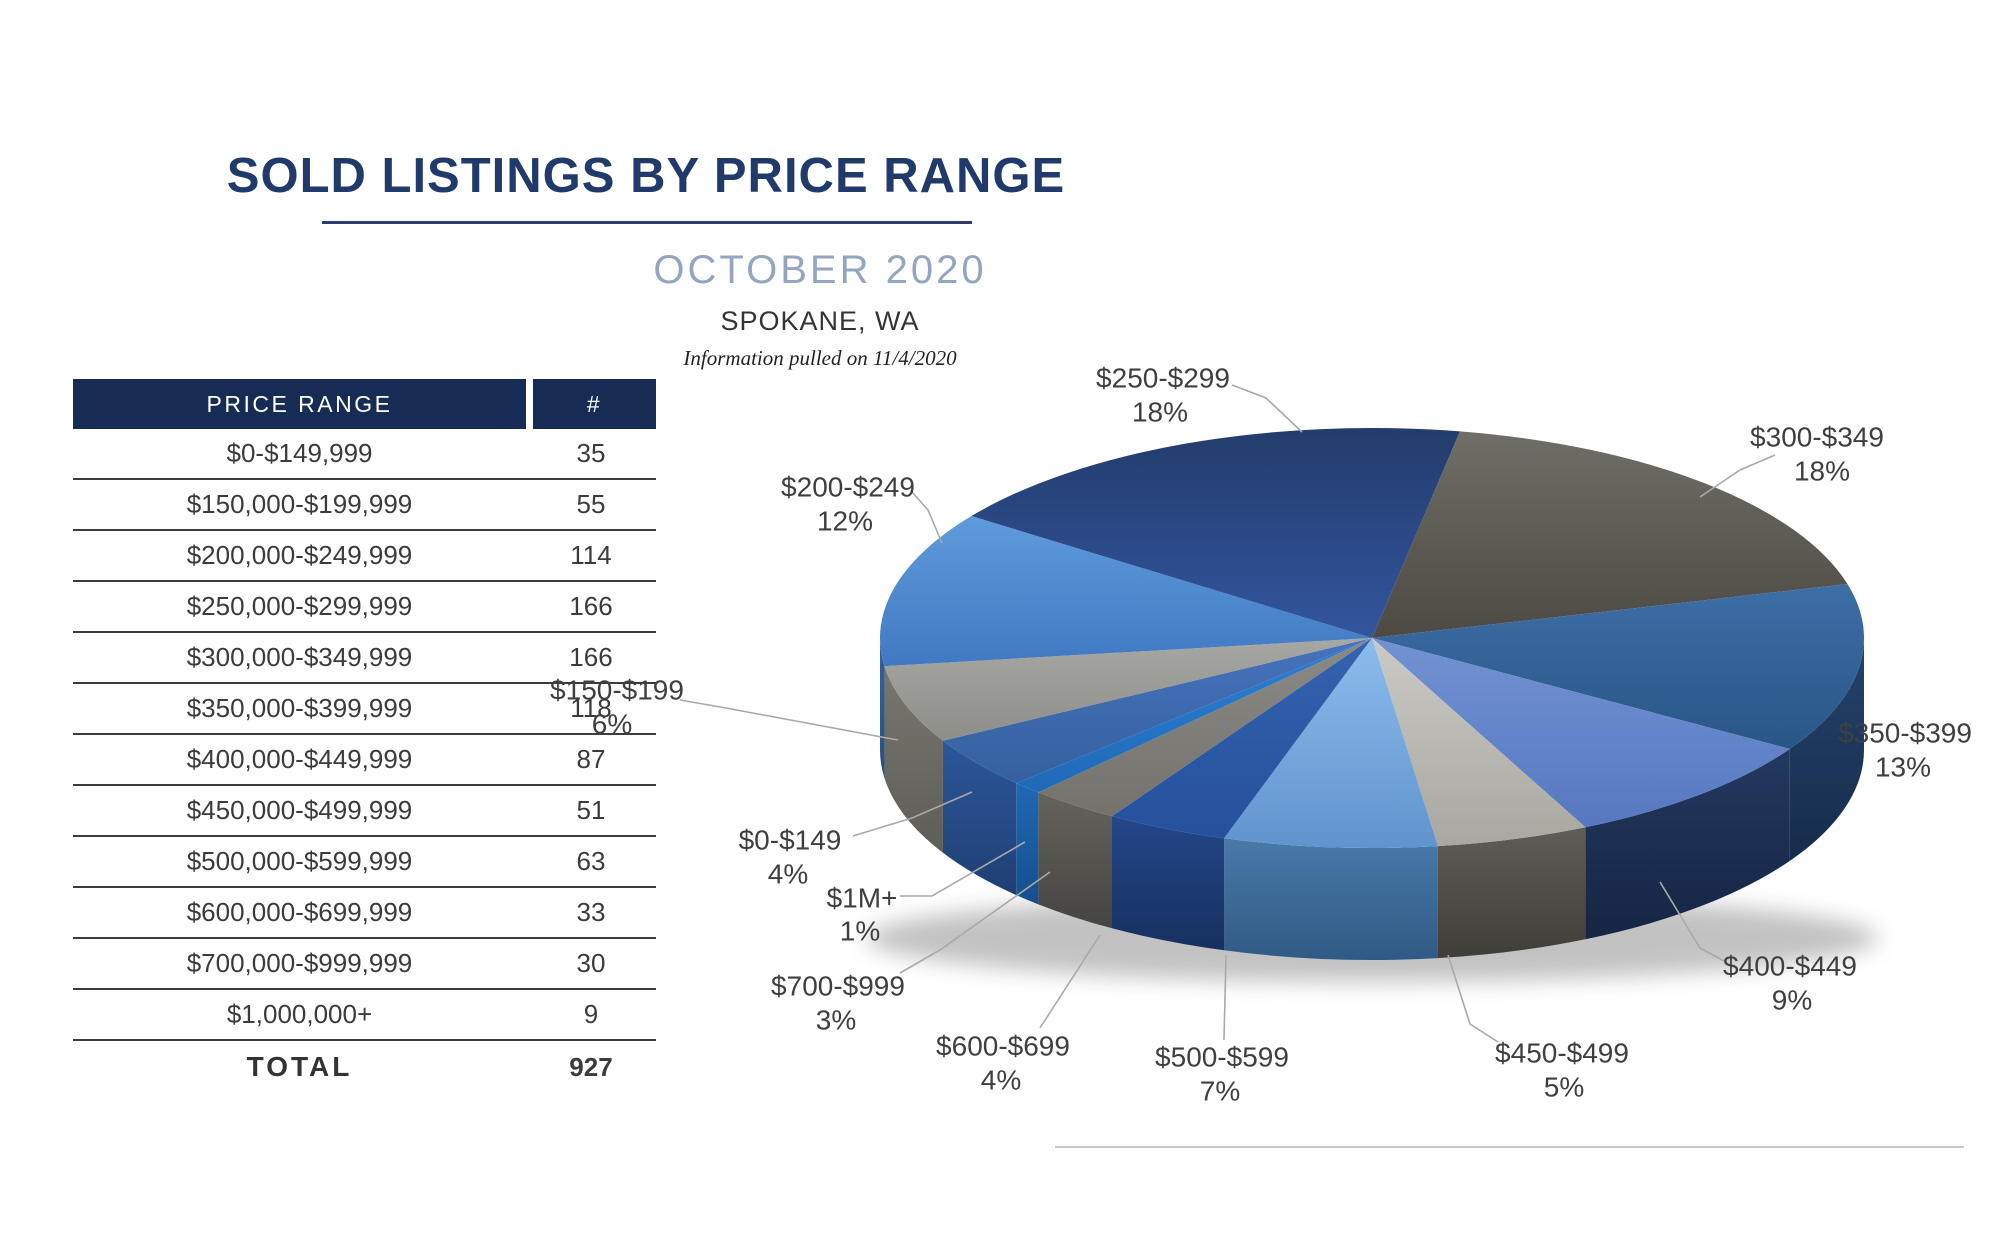 The height and width of the screenshot is (1250, 2000). Describe the element at coordinates (591, 708) in the screenshot. I see `count-cell: 118` at that location.